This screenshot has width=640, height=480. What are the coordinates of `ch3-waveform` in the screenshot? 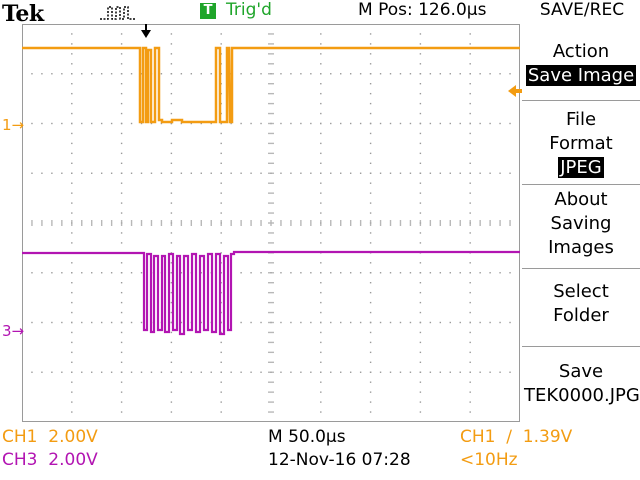 It's located at (271, 293).